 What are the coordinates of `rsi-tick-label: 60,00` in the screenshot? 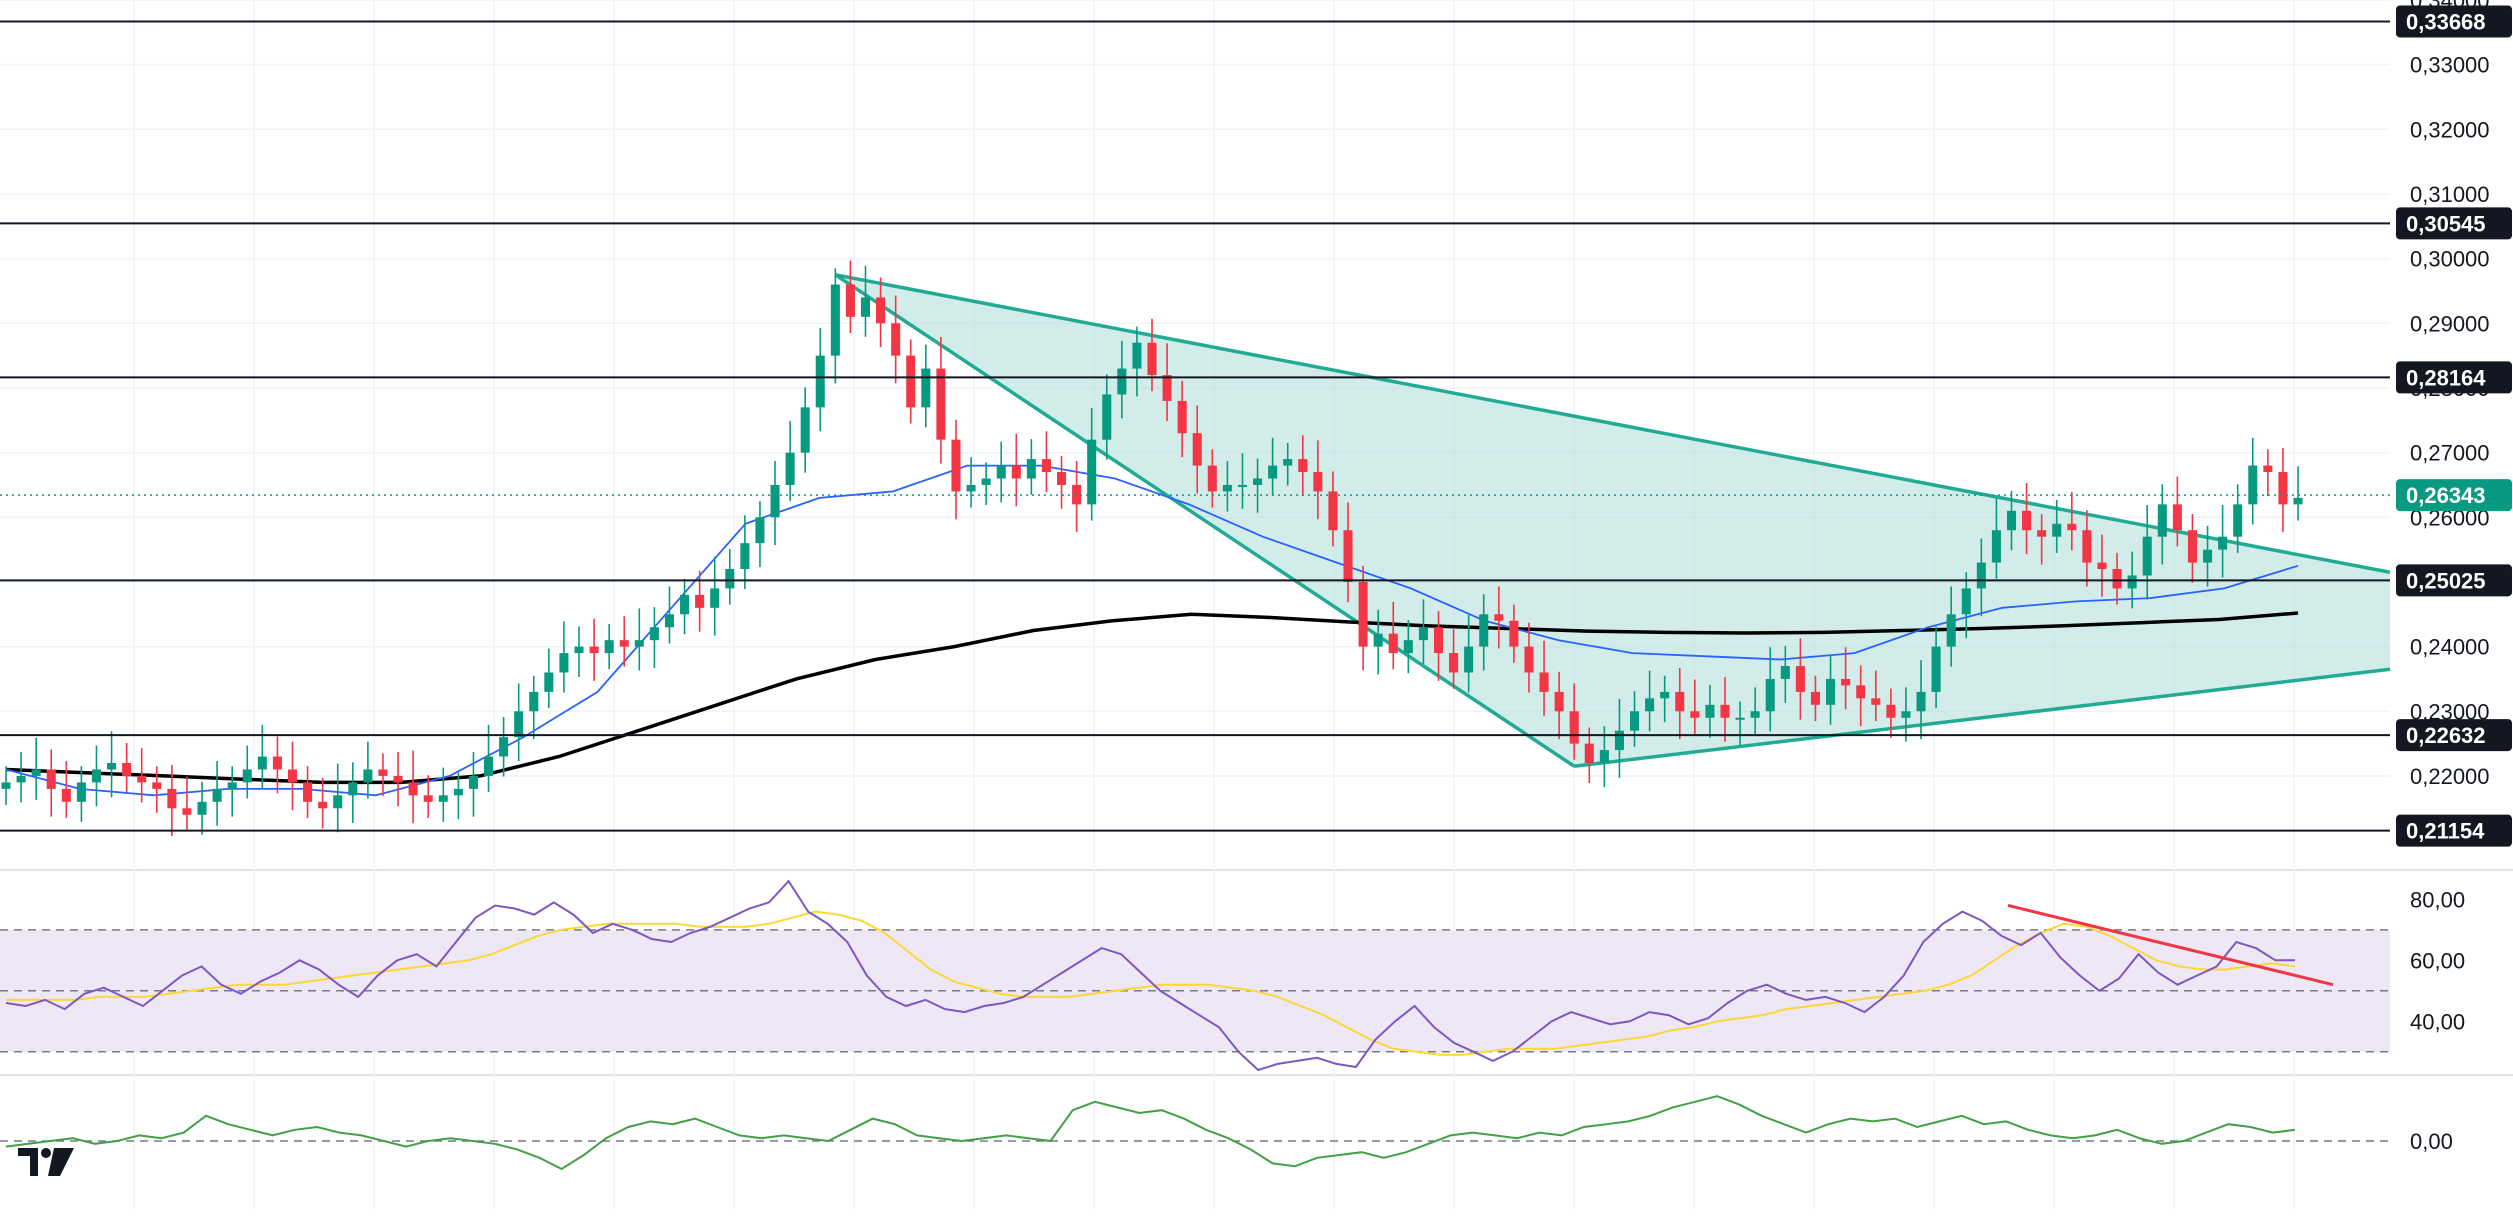 It's located at (2437, 960).